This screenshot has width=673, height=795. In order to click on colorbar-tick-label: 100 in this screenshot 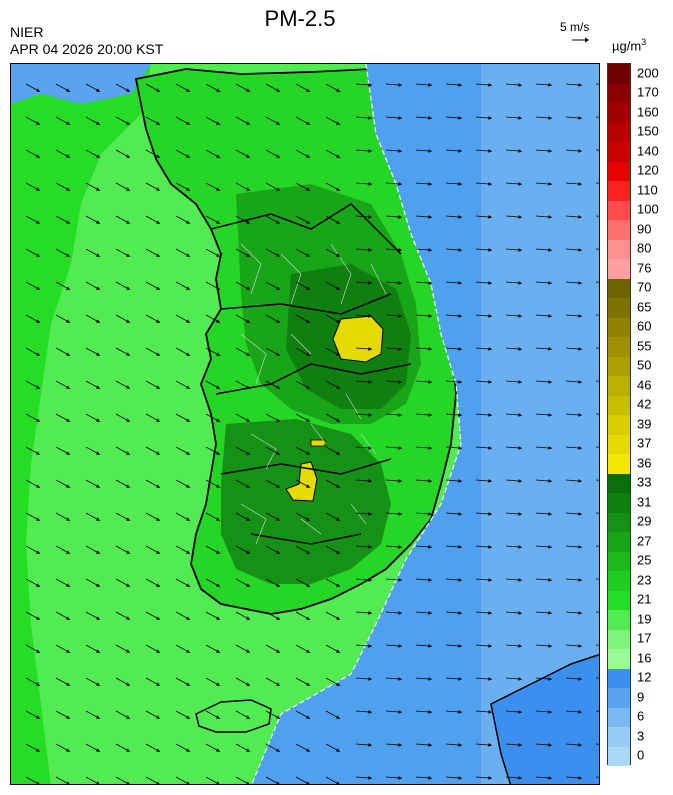, I will do `click(648, 209)`.